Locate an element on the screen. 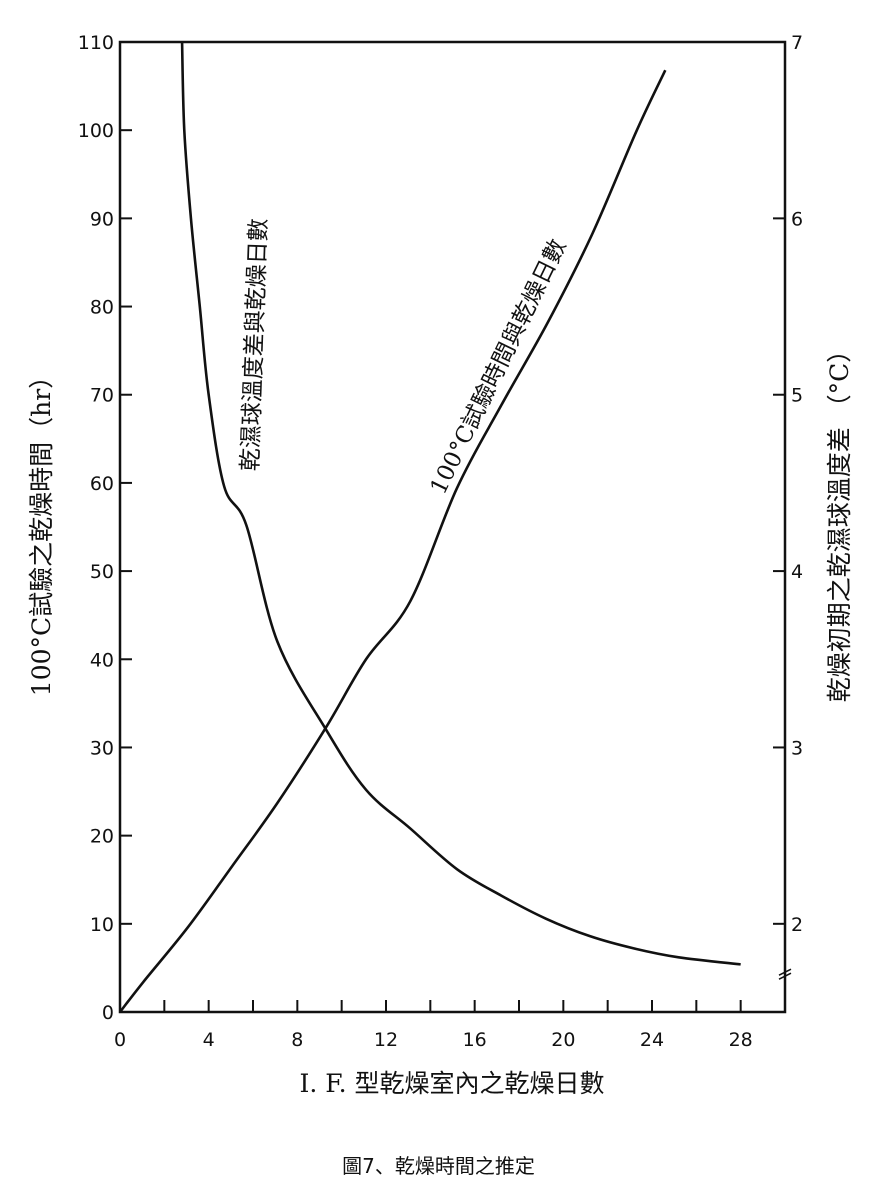 The image size is (877, 1200). x-tick-label: 28 is located at coordinates (741, 1040).